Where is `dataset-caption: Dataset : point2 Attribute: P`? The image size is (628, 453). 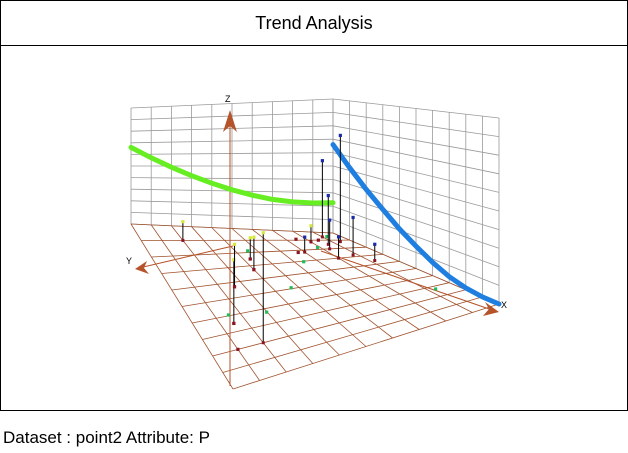
dataset-caption: Dataset : point2 Attribute: P is located at coordinates (106, 437).